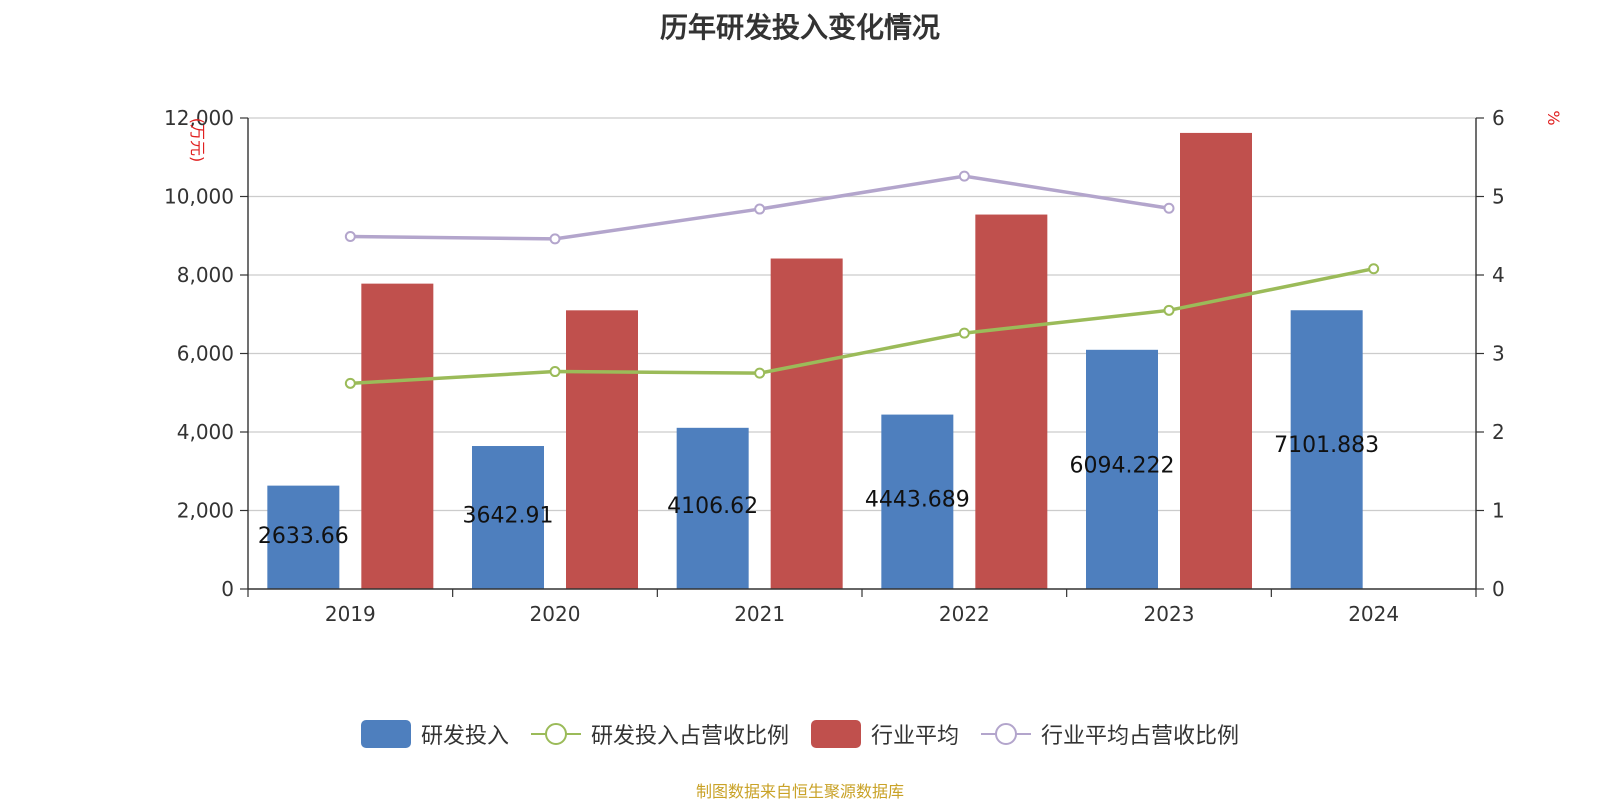 This screenshot has width=1600, height=802. Describe the element at coordinates (964, 614) in the screenshot. I see `x-tick-label: 2022` at that location.